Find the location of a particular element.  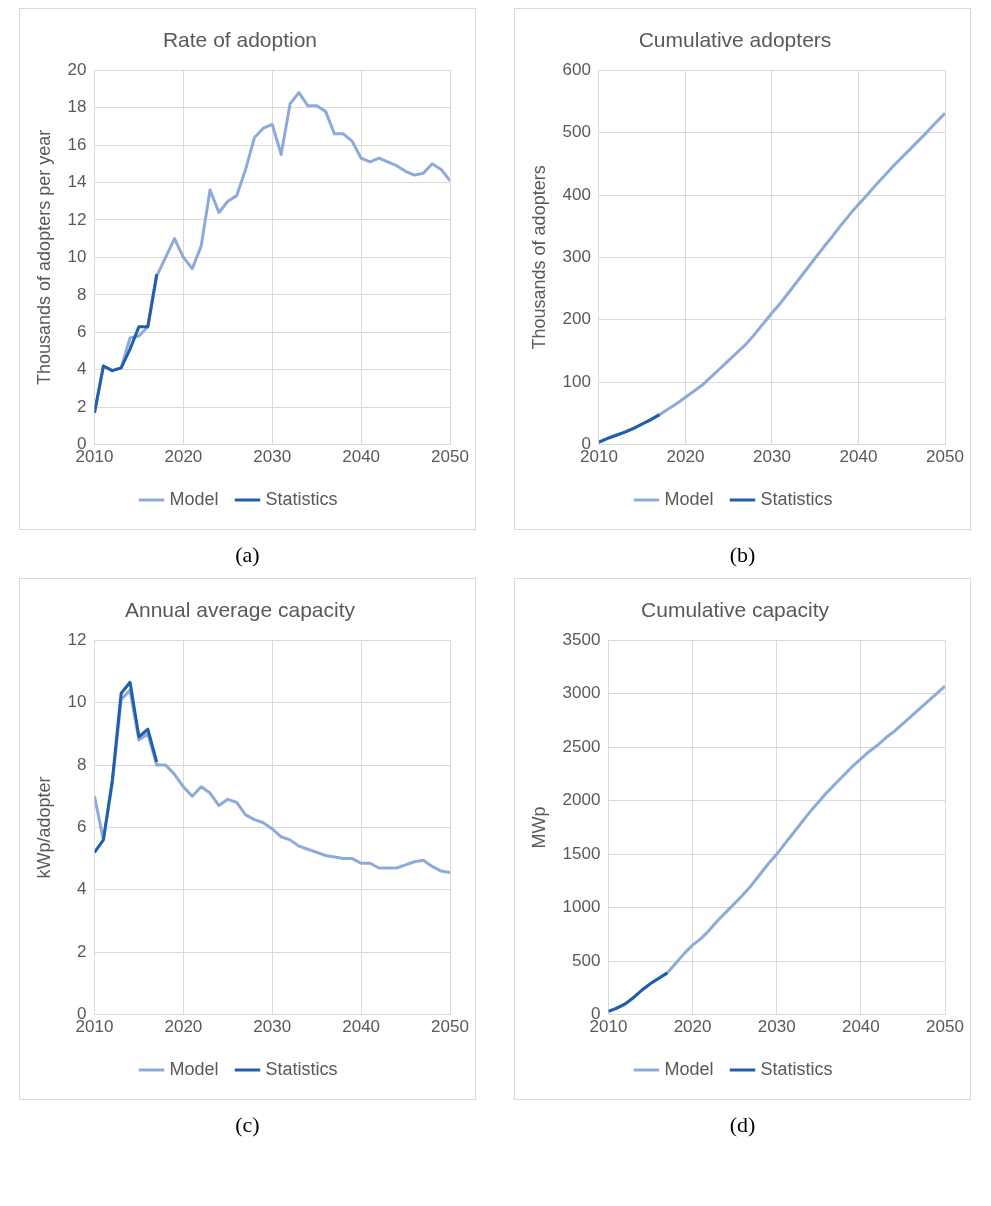

y-axis-title: Thousands of adopters is located at coordinates (538, 257).